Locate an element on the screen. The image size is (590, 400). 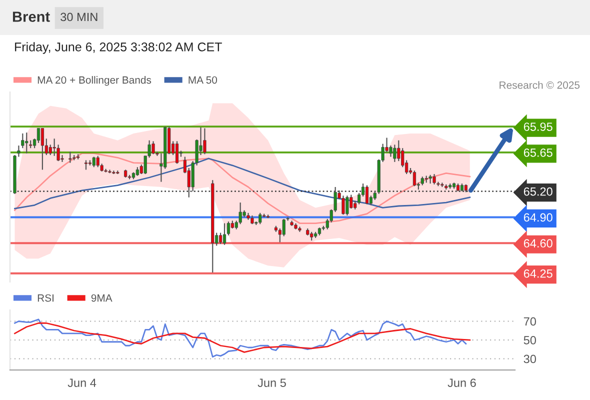
x-tick-label: Jun 6 is located at coordinates (462, 383).